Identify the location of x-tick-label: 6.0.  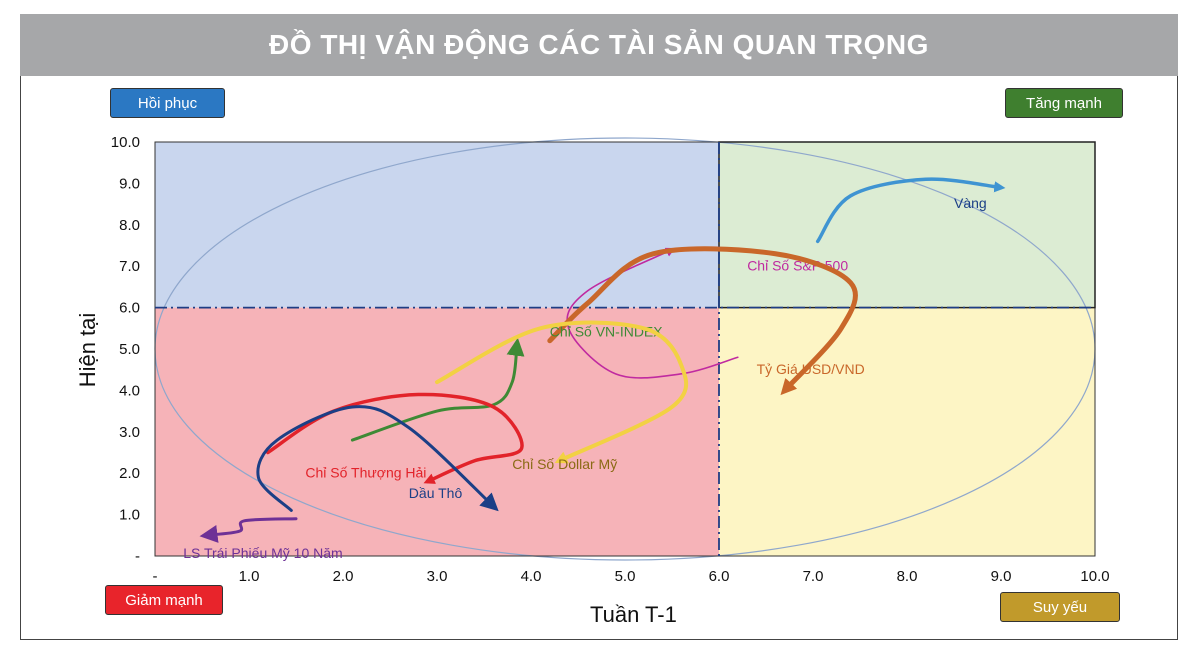
(719, 576).